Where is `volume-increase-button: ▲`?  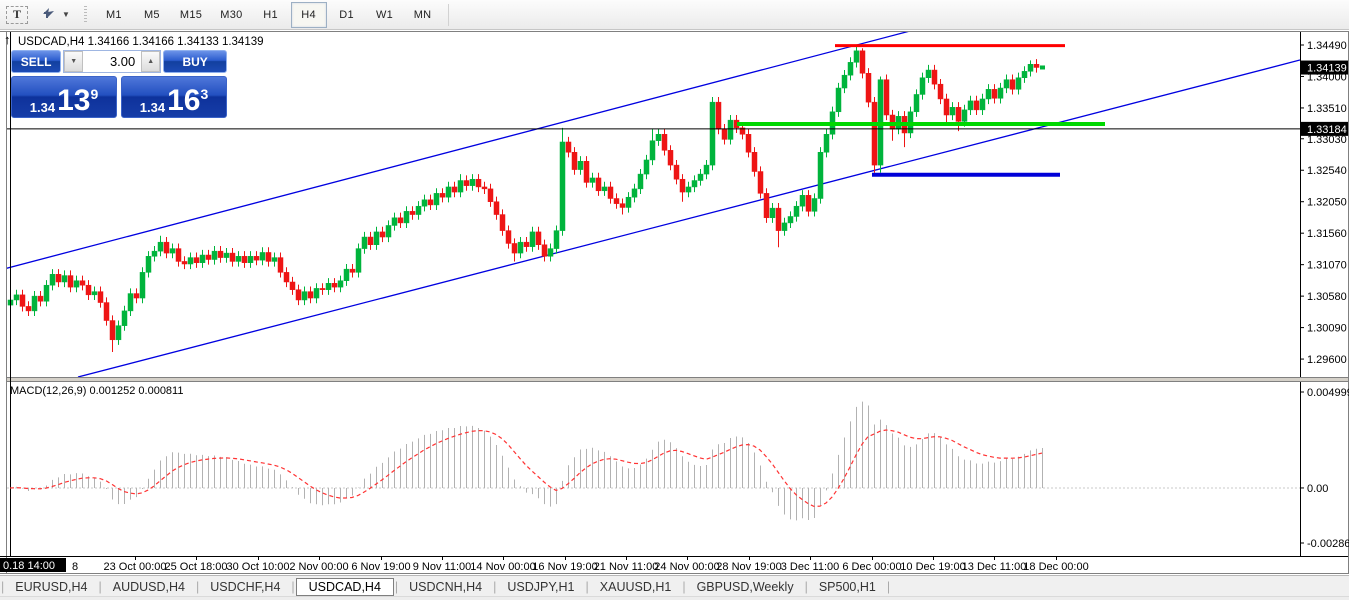
volume-increase-button: ▲ is located at coordinates (151, 61).